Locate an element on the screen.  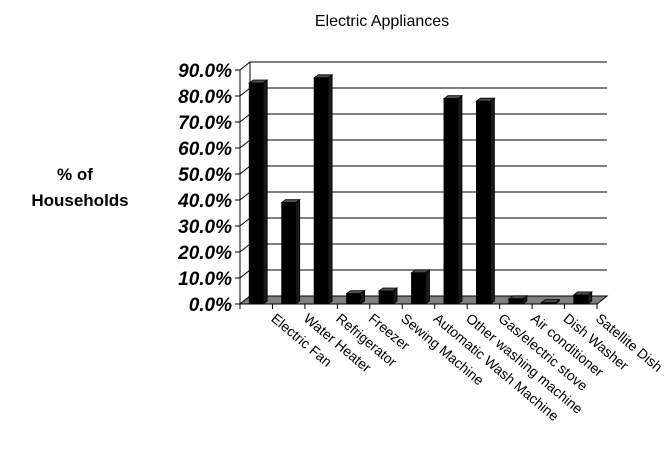
y-axis-label-line-1: % of is located at coordinates (75, 174).